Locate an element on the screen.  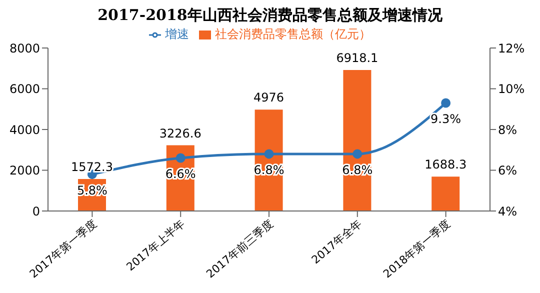
y-tick-label: 8000 is located at coordinates (24, 48).